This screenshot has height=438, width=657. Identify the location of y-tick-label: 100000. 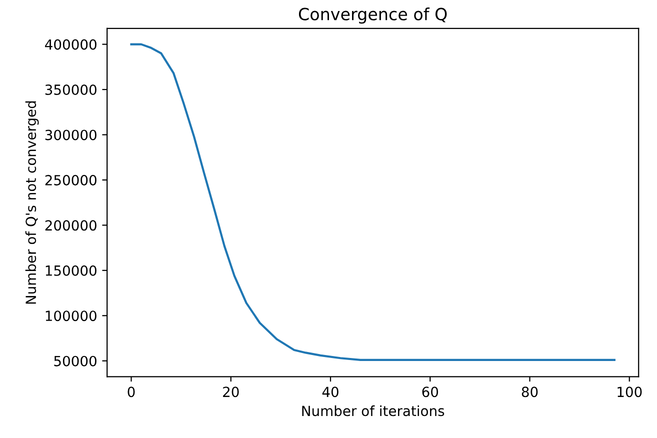
(71, 316).